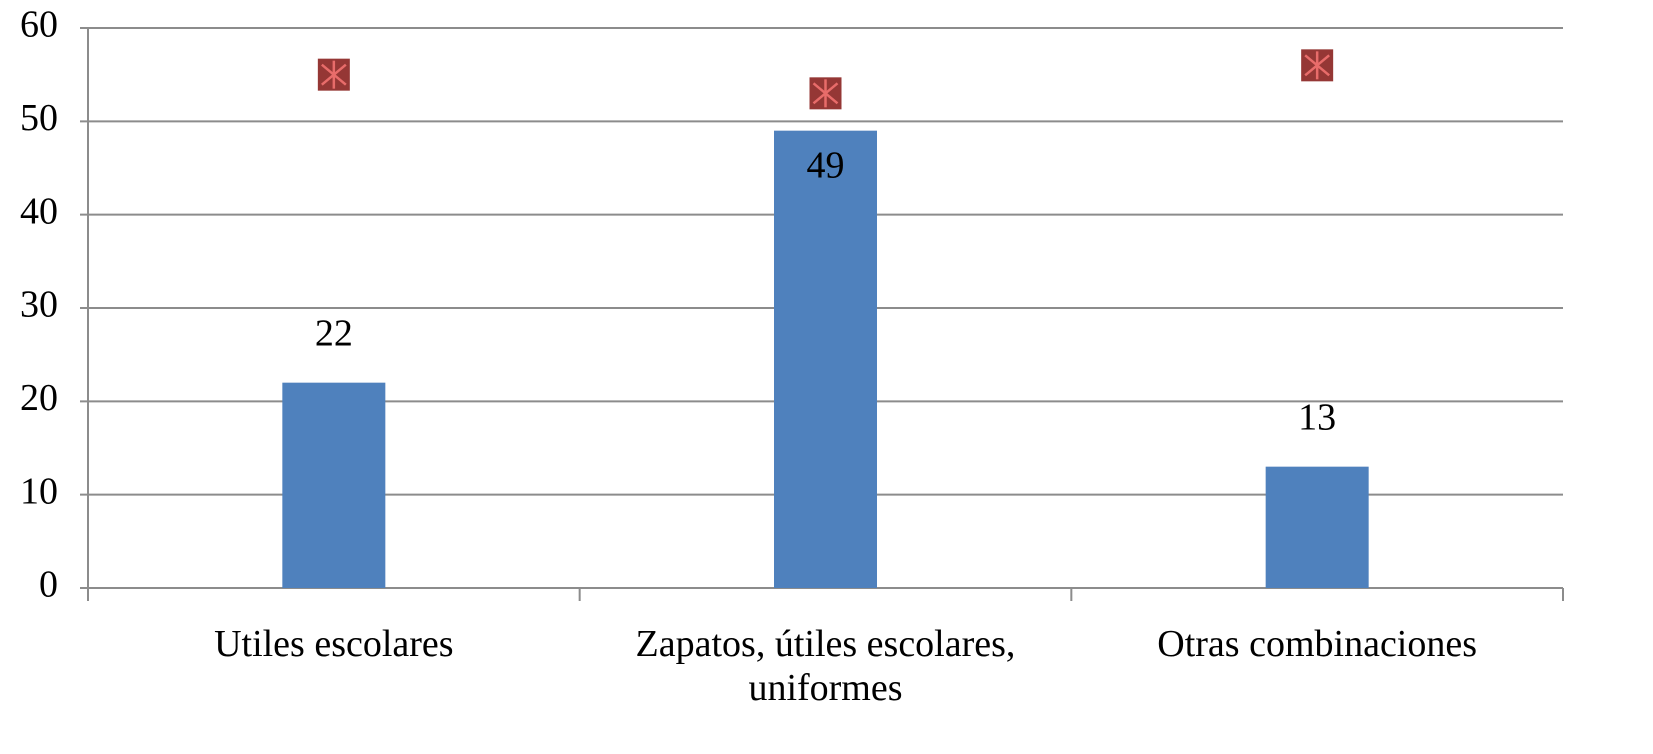 This screenshot has height=754, width=1653. Describe the element at coordinates (334, 333) in the screenshot. I see `data-label: 22` at that location.